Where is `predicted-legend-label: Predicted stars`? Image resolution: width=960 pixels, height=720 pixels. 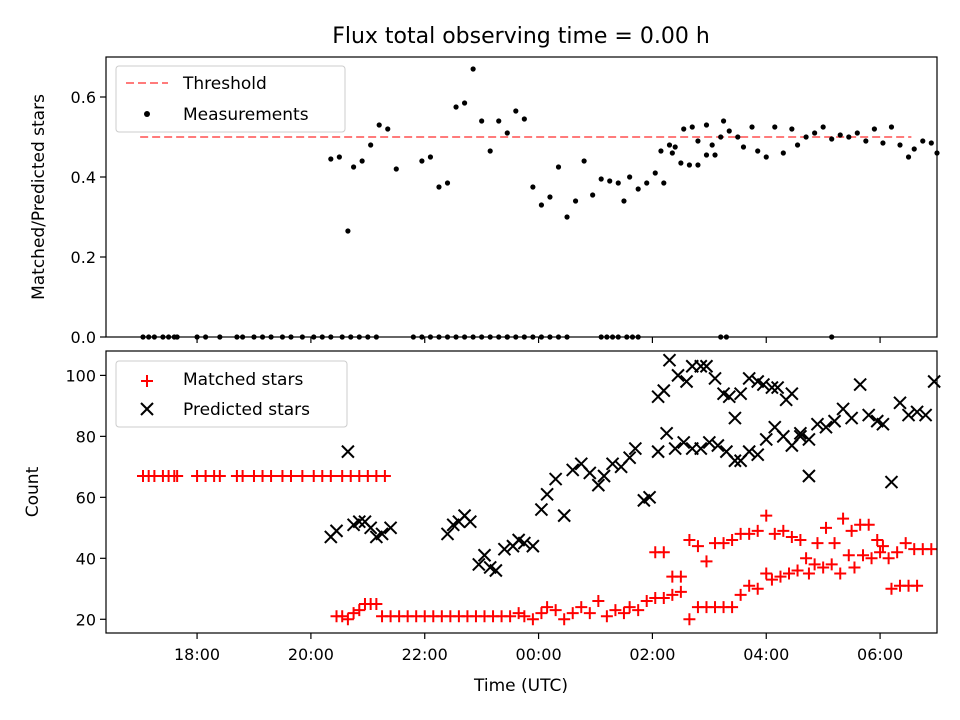 predicted-legend-label: Predicted stars is located at coordinates (246, 410).